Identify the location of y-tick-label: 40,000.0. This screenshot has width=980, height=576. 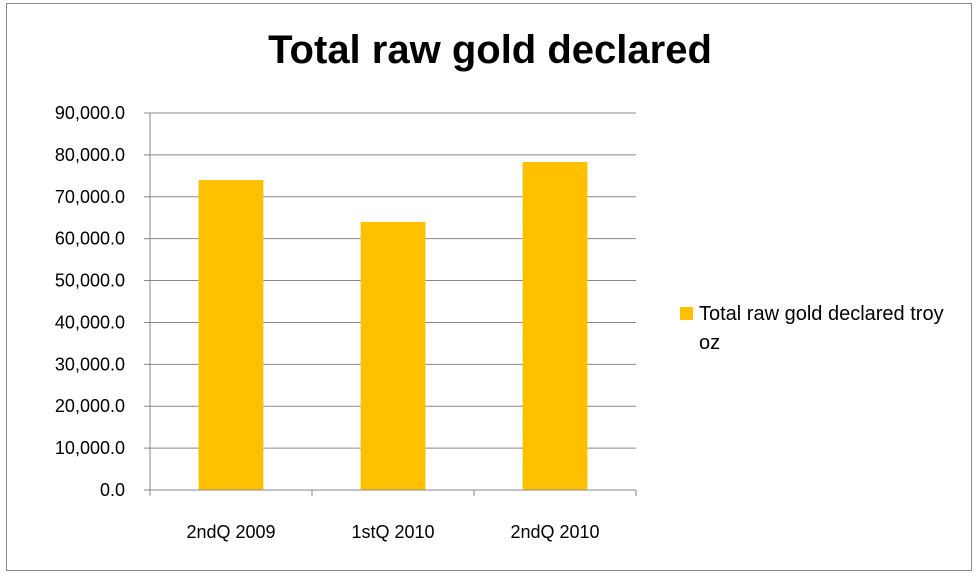
(90, 322).